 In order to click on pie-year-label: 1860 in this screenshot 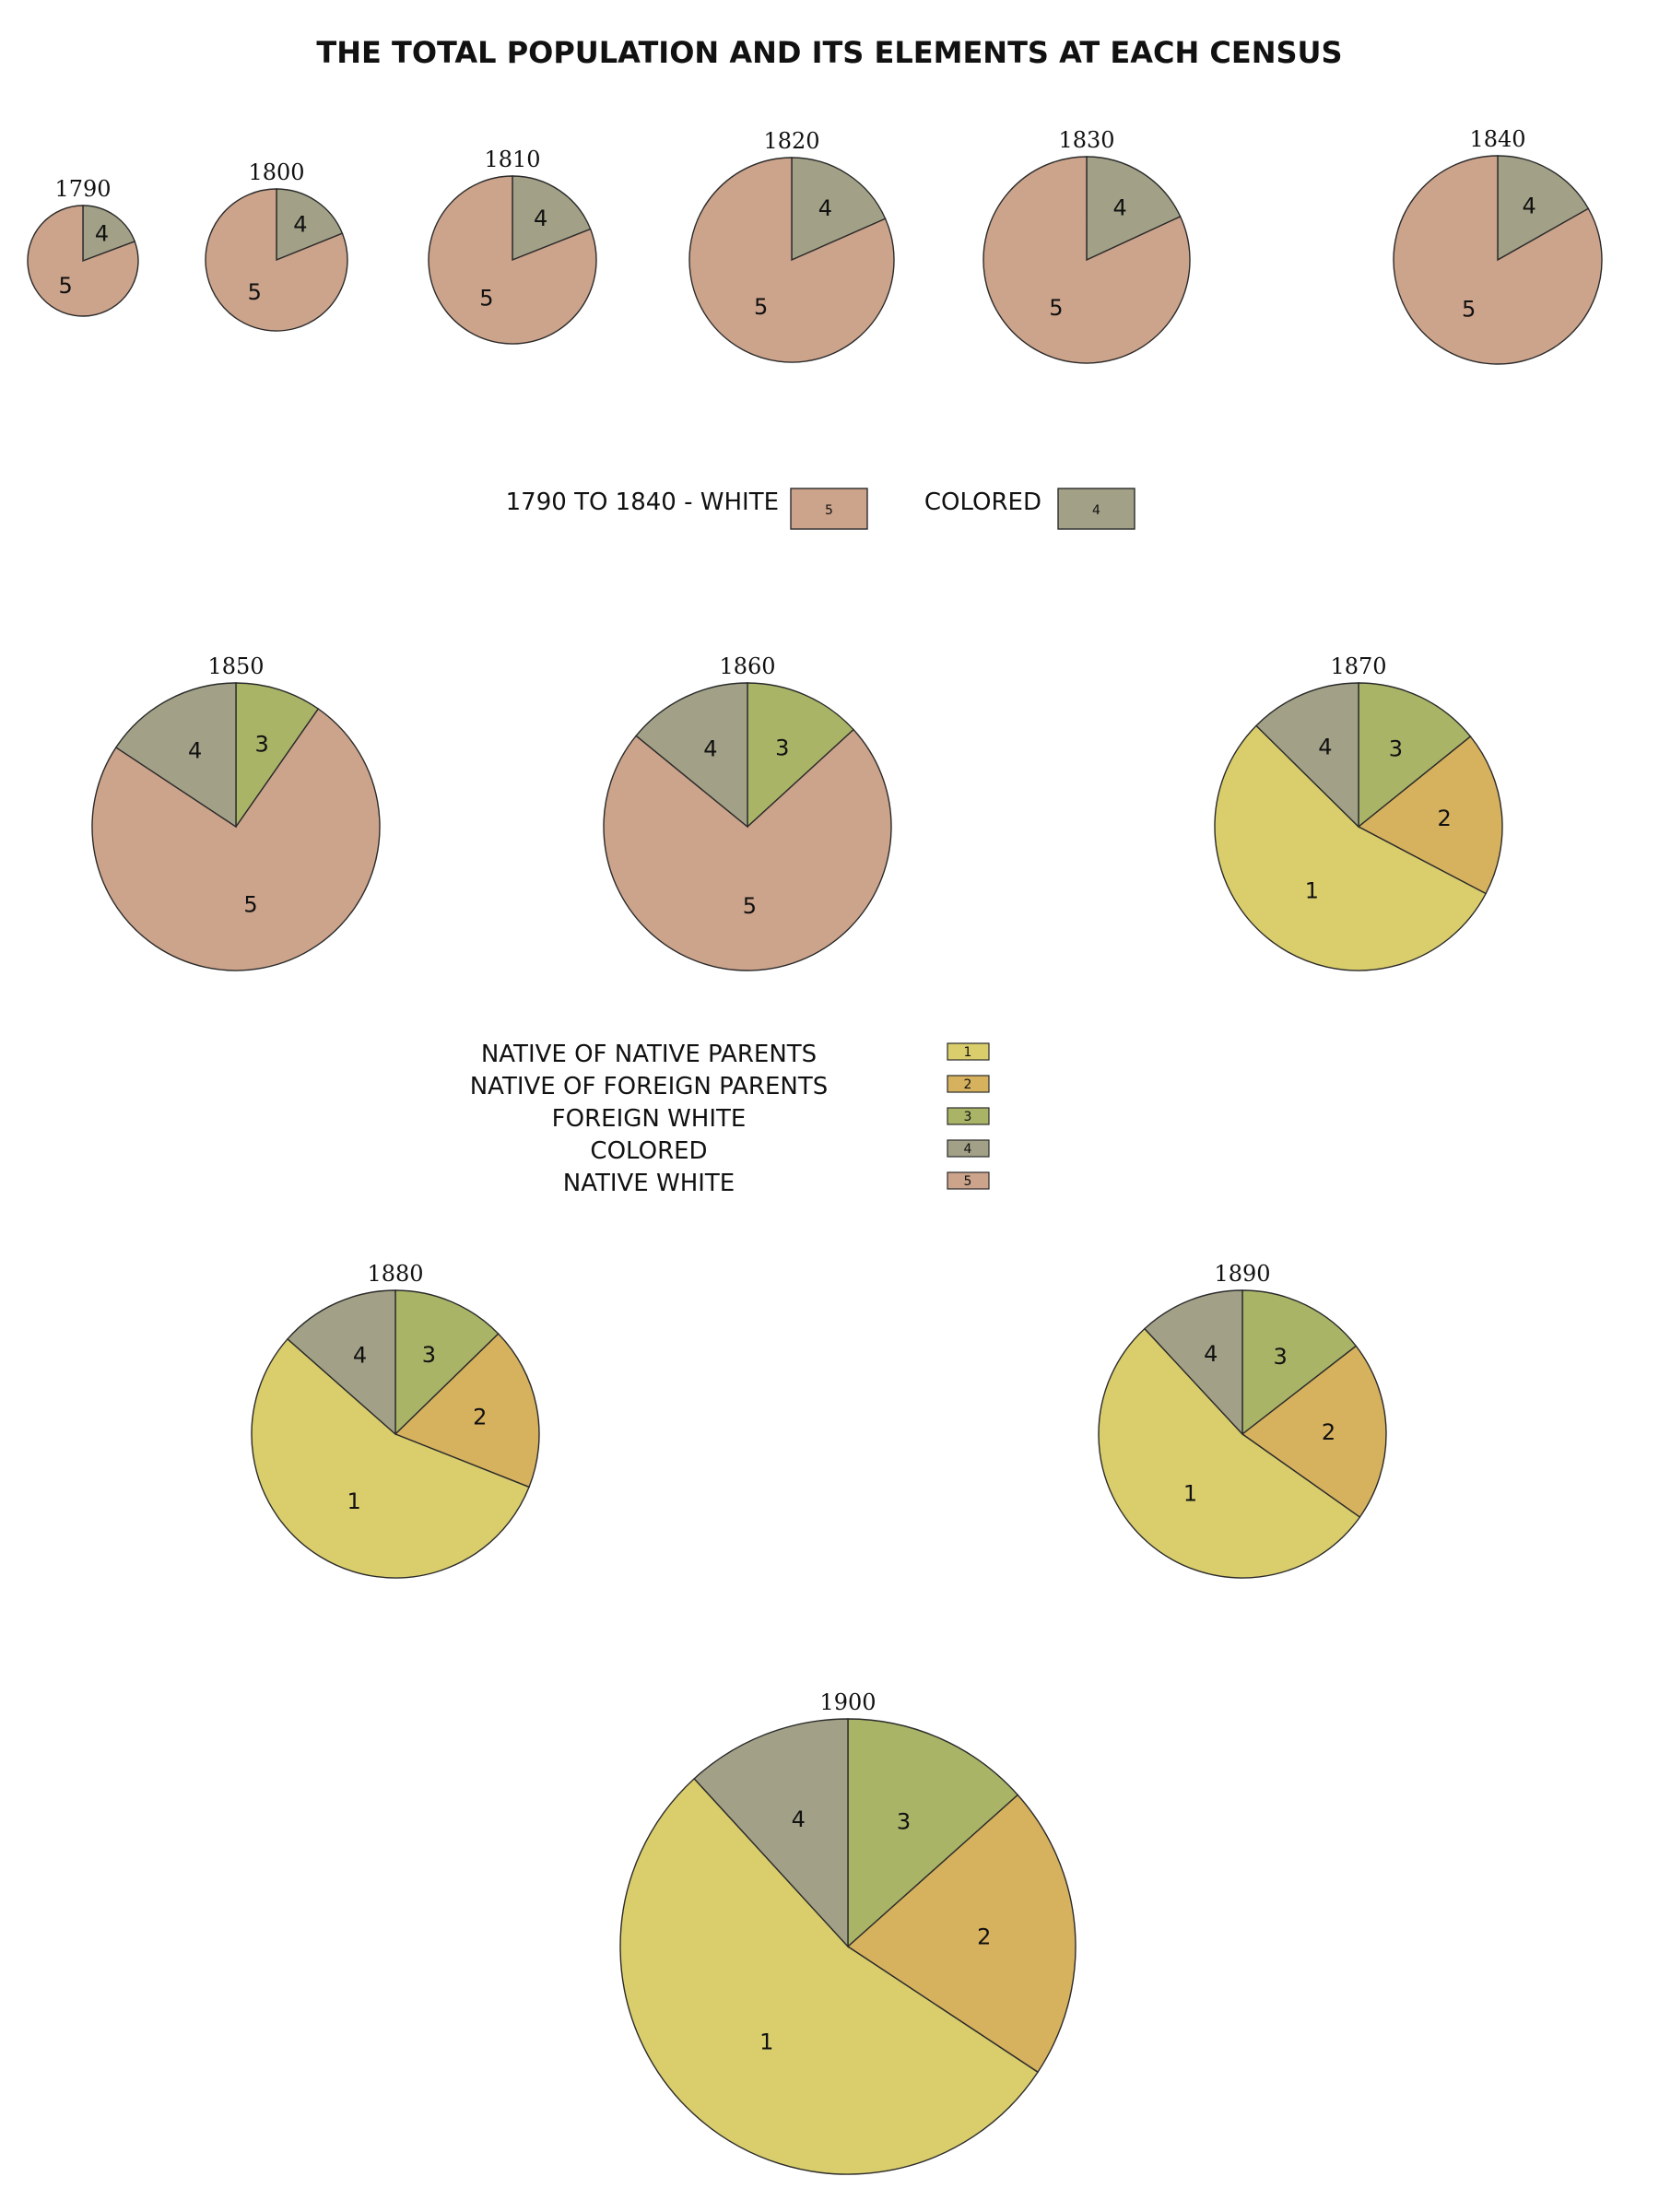, I will do `click(747, 666)`.